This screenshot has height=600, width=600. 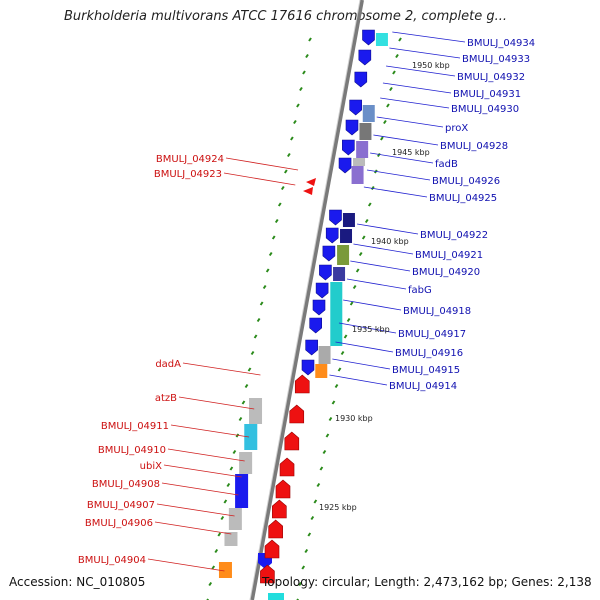 I want to click on plus-gene-label: BMULJ_04933, so click(x=496, y=59).